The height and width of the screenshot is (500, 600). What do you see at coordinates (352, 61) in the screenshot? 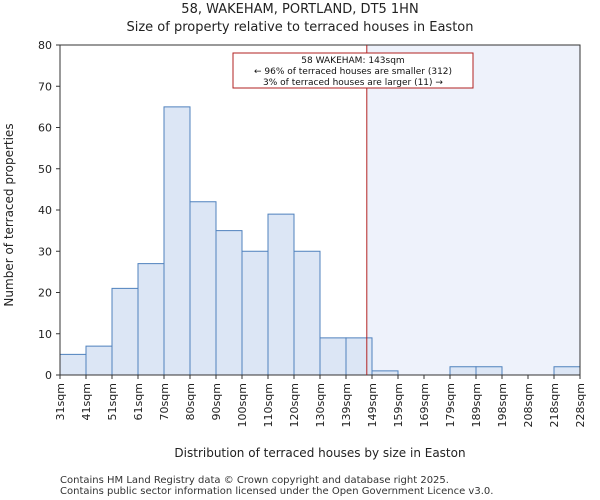
I see `annotation-line-1: 58 WAKEHAM: 143sqm` at bounding box center [352, 61].